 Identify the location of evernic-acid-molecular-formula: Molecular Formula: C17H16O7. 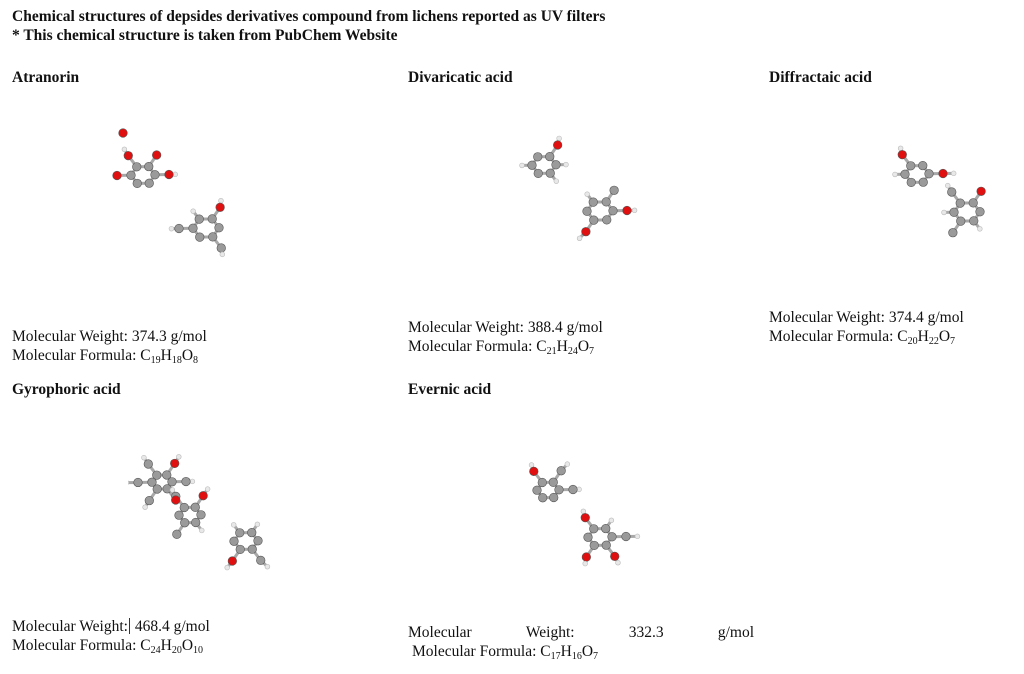
(505, 652).